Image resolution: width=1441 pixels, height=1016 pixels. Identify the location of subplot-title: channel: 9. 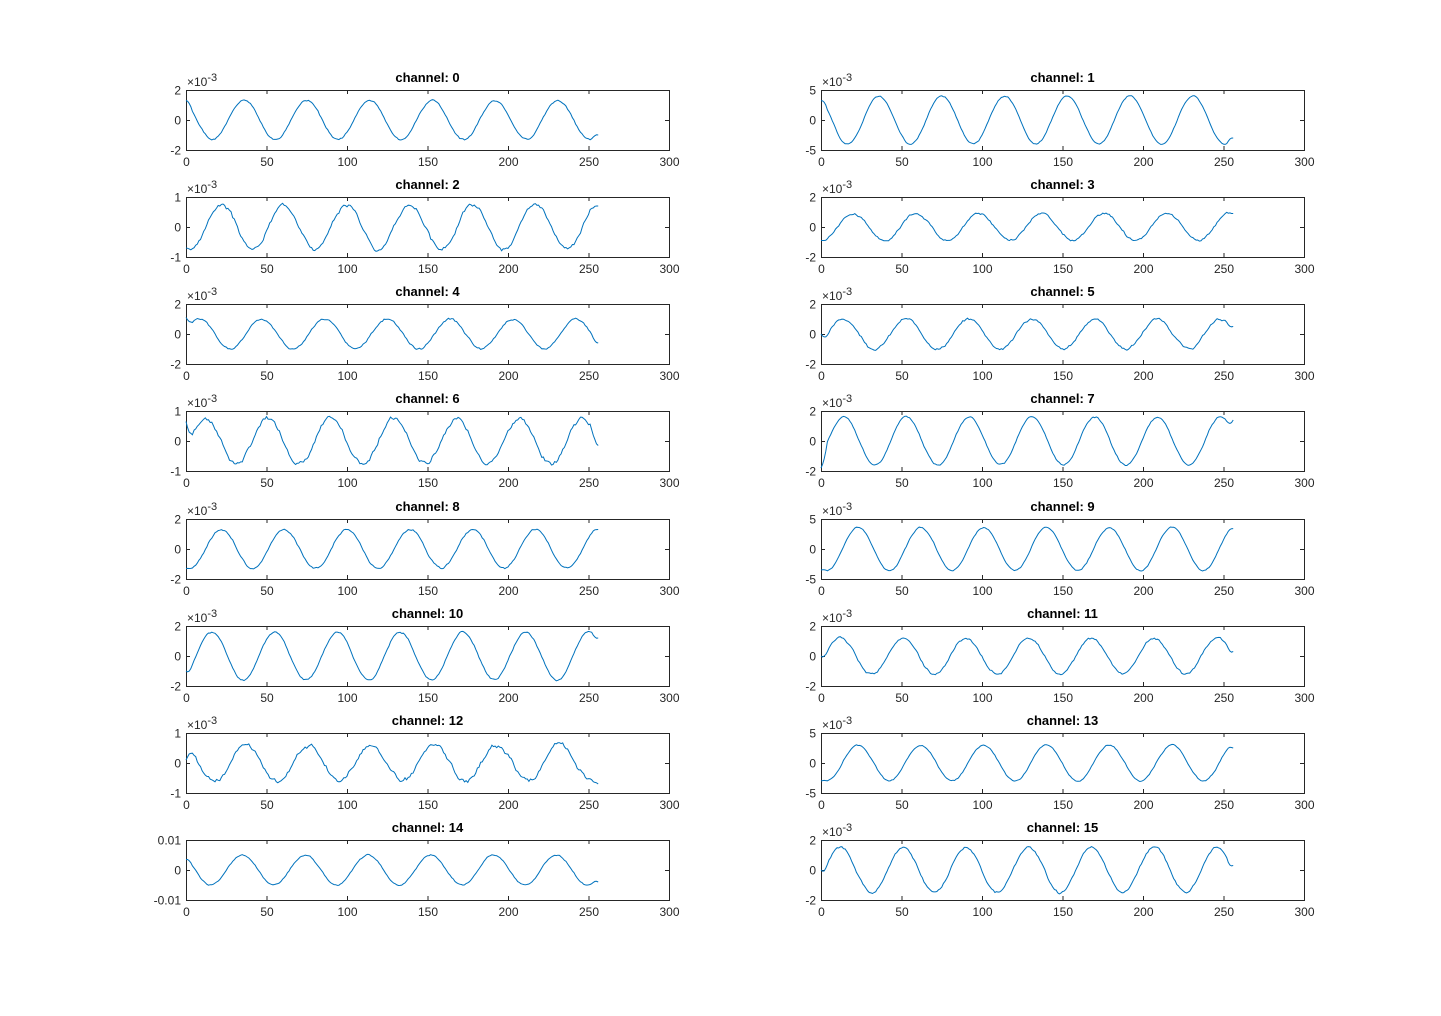
(1062, 506).